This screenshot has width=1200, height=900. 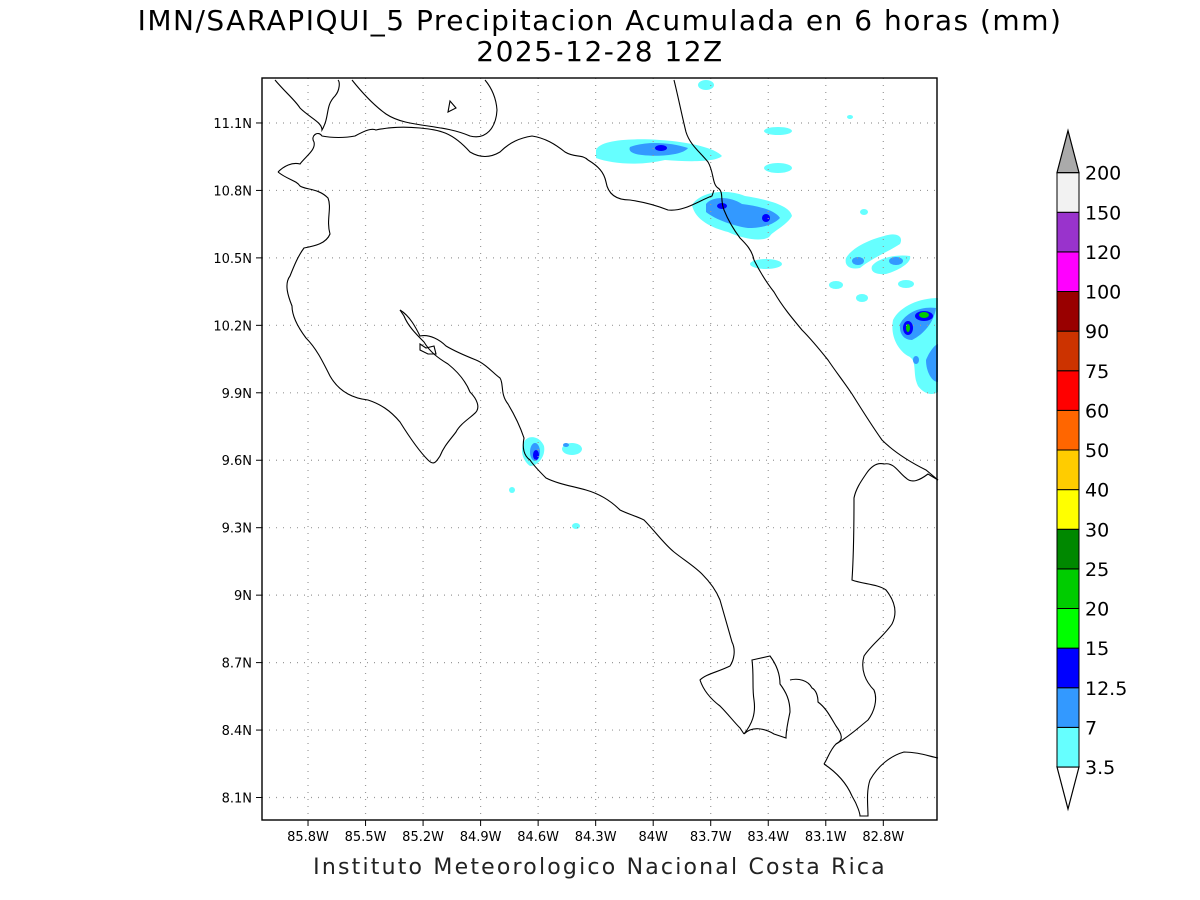 I want to click on lat-tick-label: 9.3N, so click(x=237, y=529).